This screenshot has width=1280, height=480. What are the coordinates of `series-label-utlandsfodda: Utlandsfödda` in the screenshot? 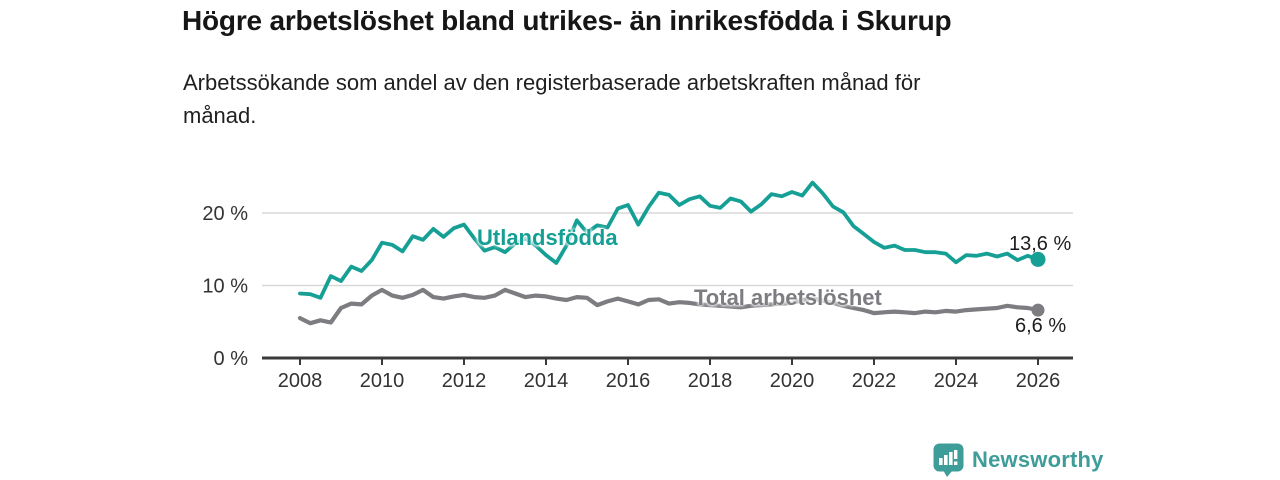 It's located at (547, 237).